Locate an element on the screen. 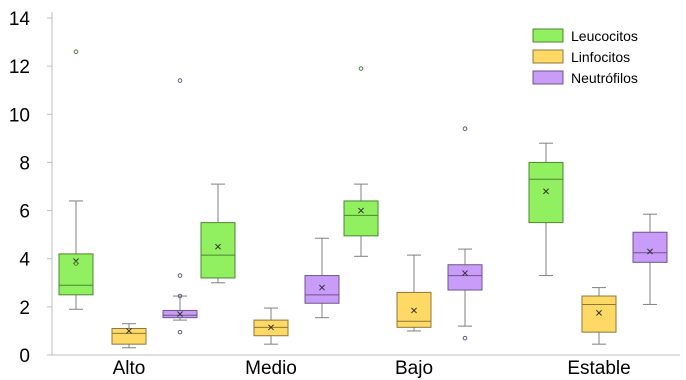 The width and height of the screenshot is (686, 380). y-tick-label: 10 is located at coordinates (19, 115).